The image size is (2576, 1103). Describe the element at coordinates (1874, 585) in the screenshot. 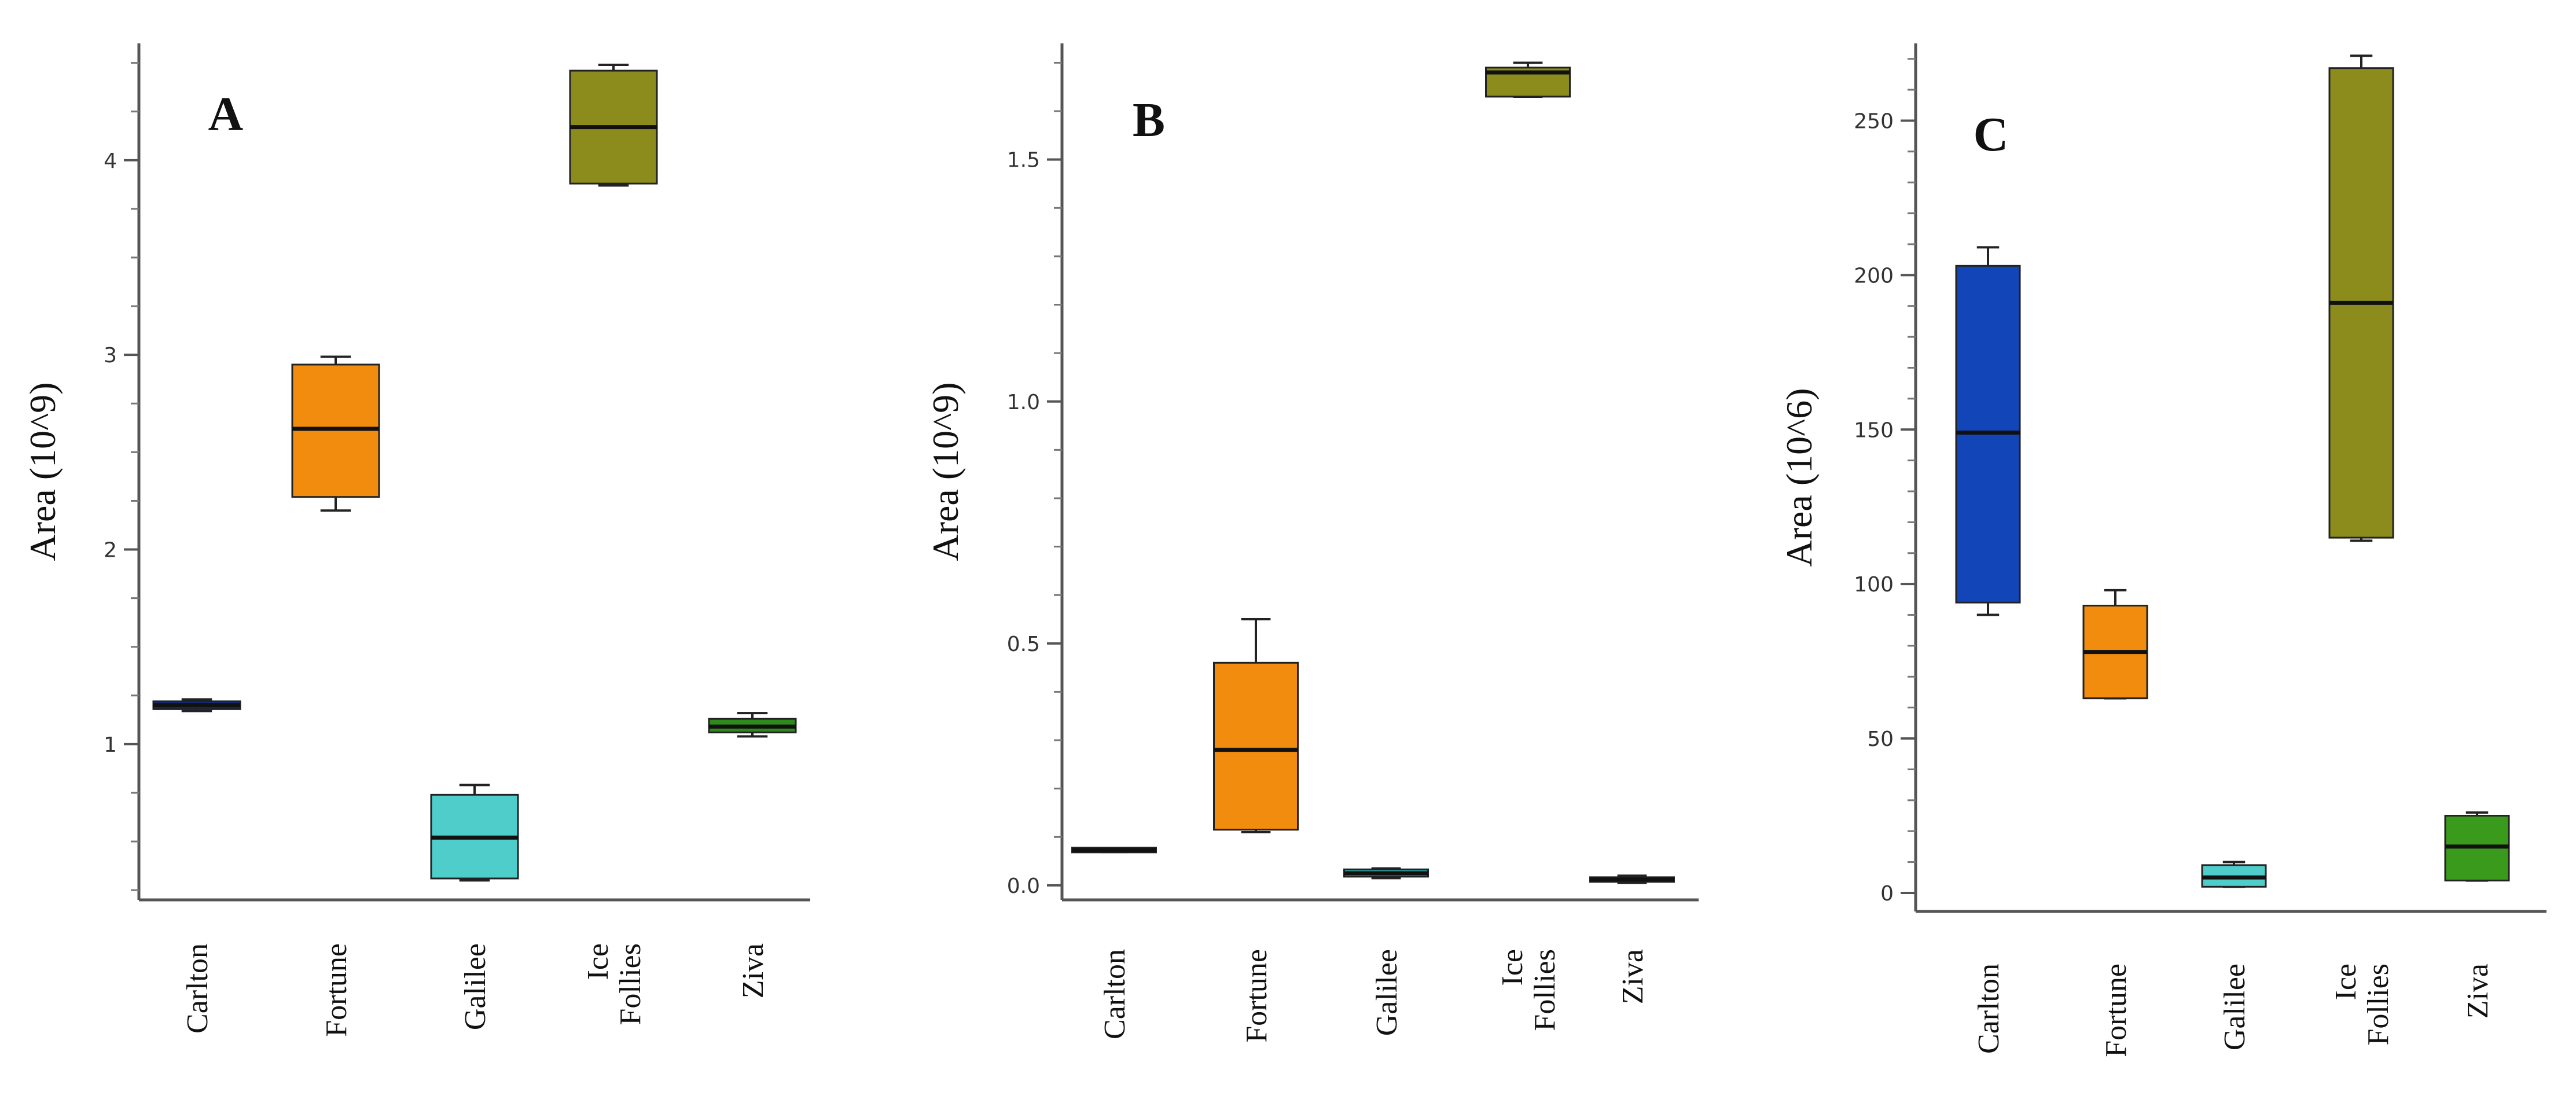

I see `y-tick-label: 100` at that location.